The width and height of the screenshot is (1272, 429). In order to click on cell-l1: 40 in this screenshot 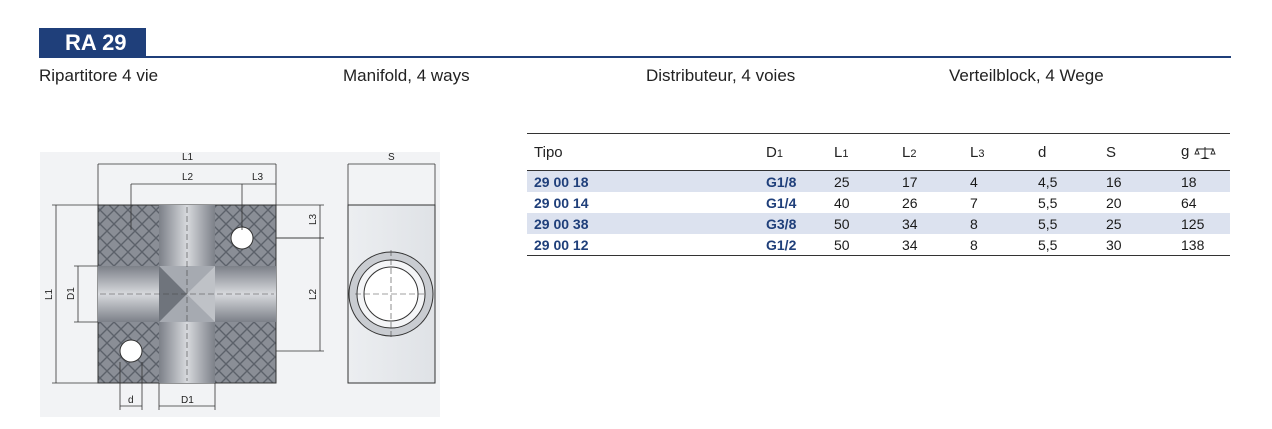, I will do `click(842, 202)`.